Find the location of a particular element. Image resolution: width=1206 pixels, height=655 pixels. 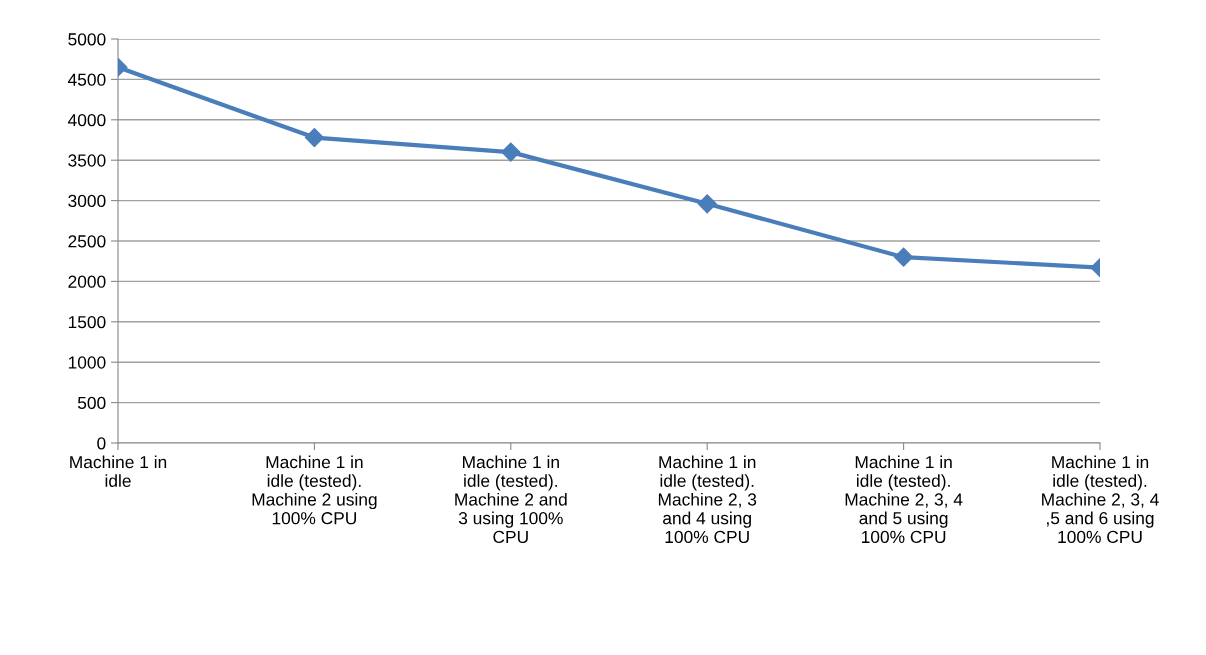

y-tick-label: 500 is located at coordinates (91, 403).